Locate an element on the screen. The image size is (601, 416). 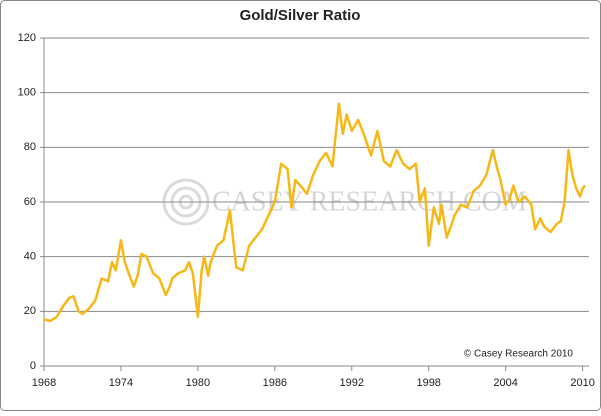
y-tick-label: 40 is located at coordinates (30, 257).